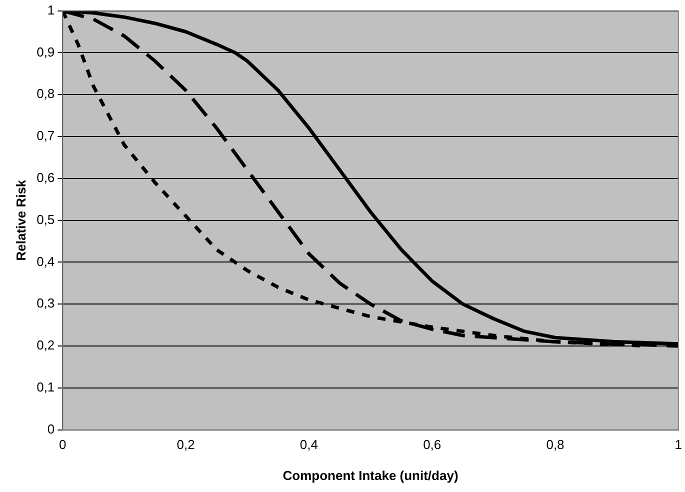 The image size is (685, 492). I want to click on y-tick-label: 0,7, so click(45, 136).